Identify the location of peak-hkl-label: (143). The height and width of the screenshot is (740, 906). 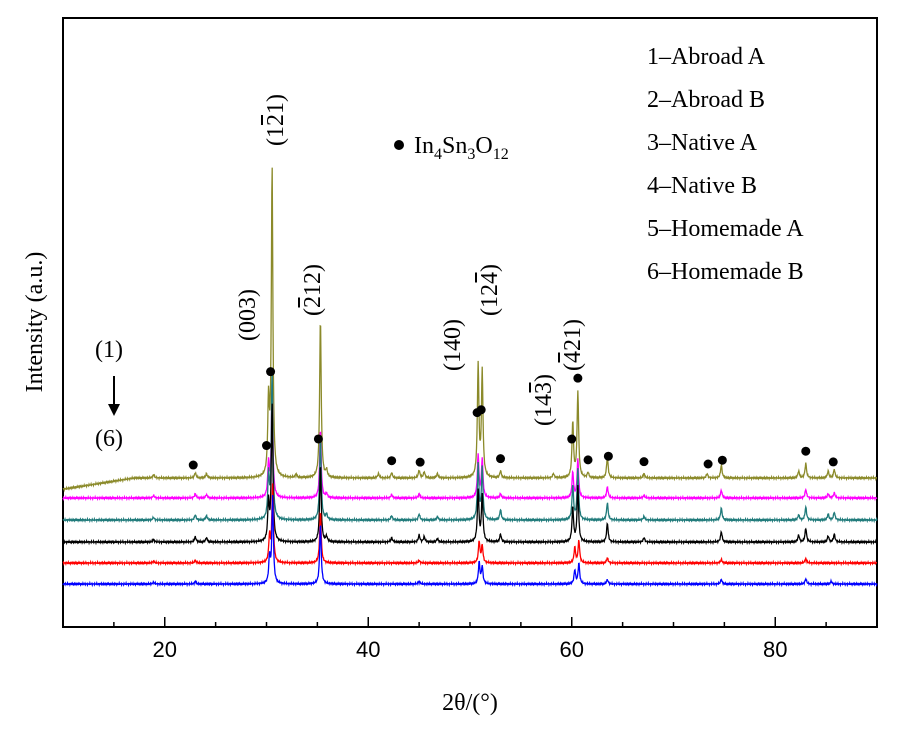
(543, 400).